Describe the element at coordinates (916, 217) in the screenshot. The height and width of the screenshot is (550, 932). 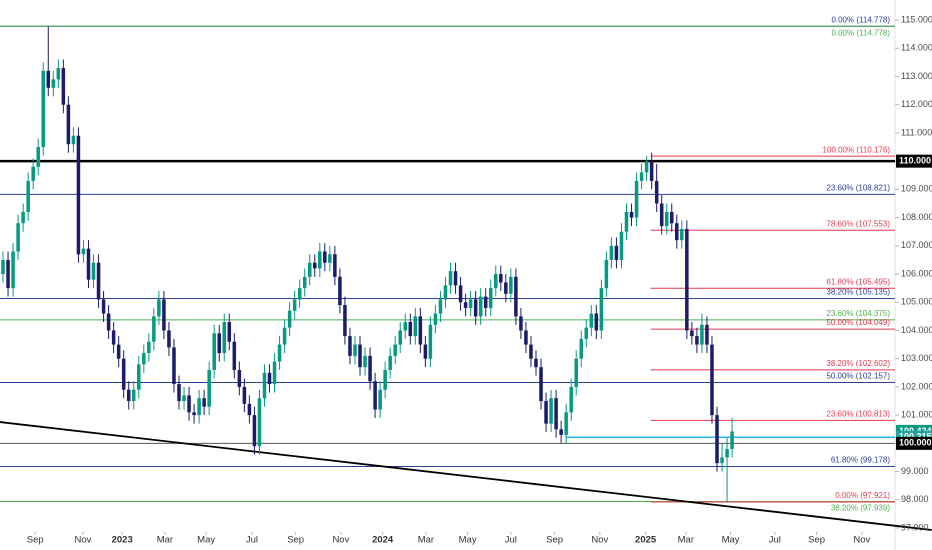
I see `y-tick-label: 108.000` at that location.